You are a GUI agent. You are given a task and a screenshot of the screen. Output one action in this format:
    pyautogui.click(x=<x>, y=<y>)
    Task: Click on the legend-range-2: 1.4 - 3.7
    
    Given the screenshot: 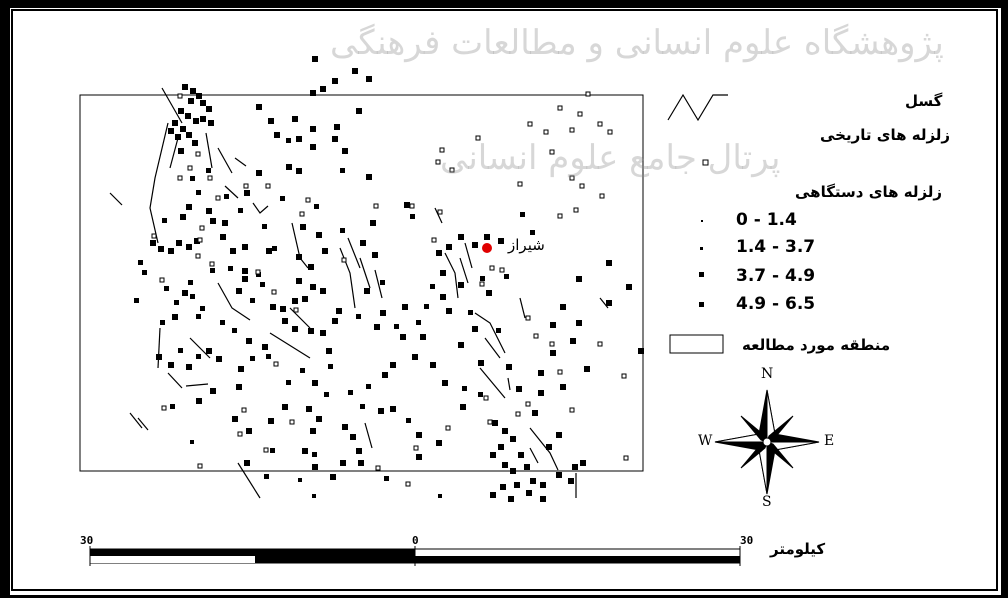 What is the action you would take?
    pyautogui.click(x=776, y=247)
    